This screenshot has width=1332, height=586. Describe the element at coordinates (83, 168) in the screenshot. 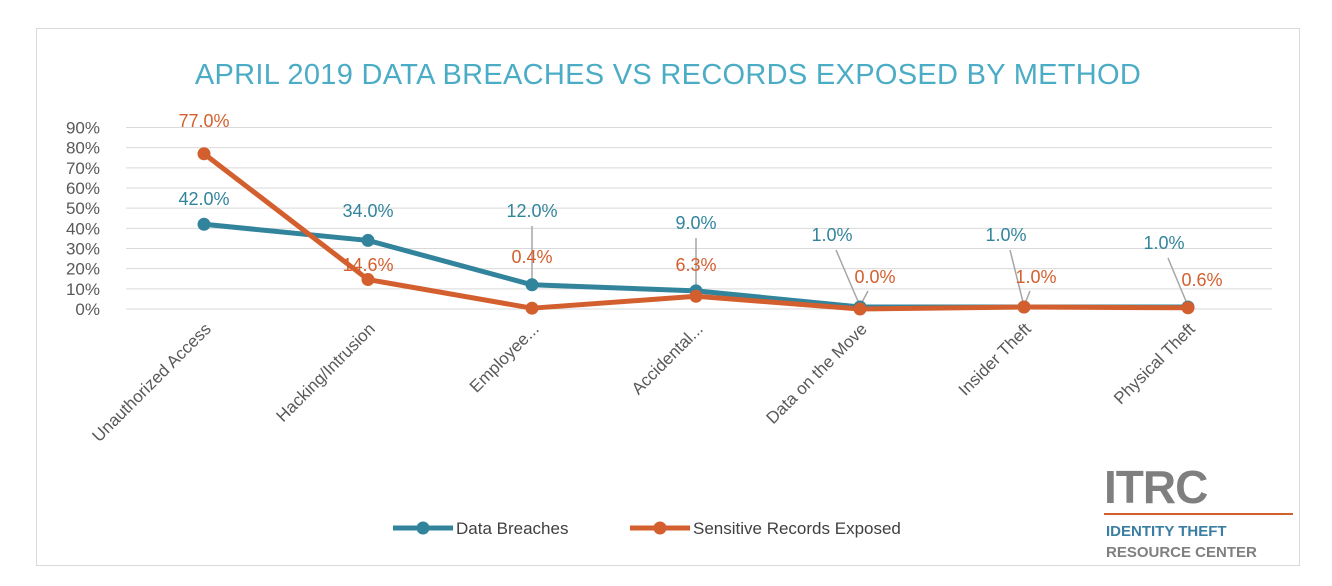

I see `y-tick-label: 70%` at that location.